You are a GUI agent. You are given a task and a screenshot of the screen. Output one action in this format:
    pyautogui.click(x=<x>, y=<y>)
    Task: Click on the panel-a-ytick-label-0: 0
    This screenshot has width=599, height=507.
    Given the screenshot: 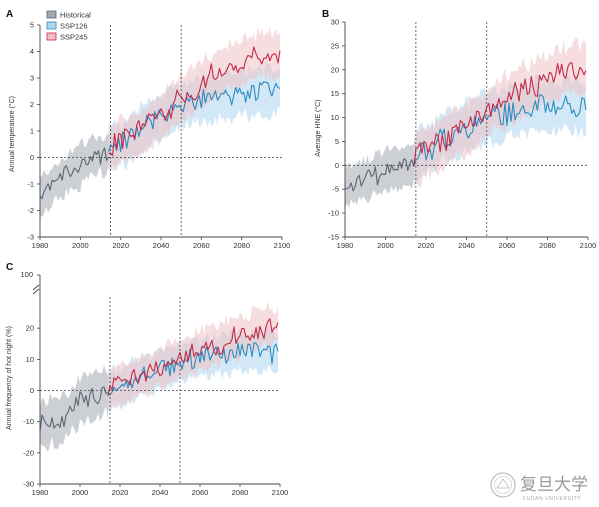 What is the action you would take?
    pyautogui.click(x=32, y=157)
    